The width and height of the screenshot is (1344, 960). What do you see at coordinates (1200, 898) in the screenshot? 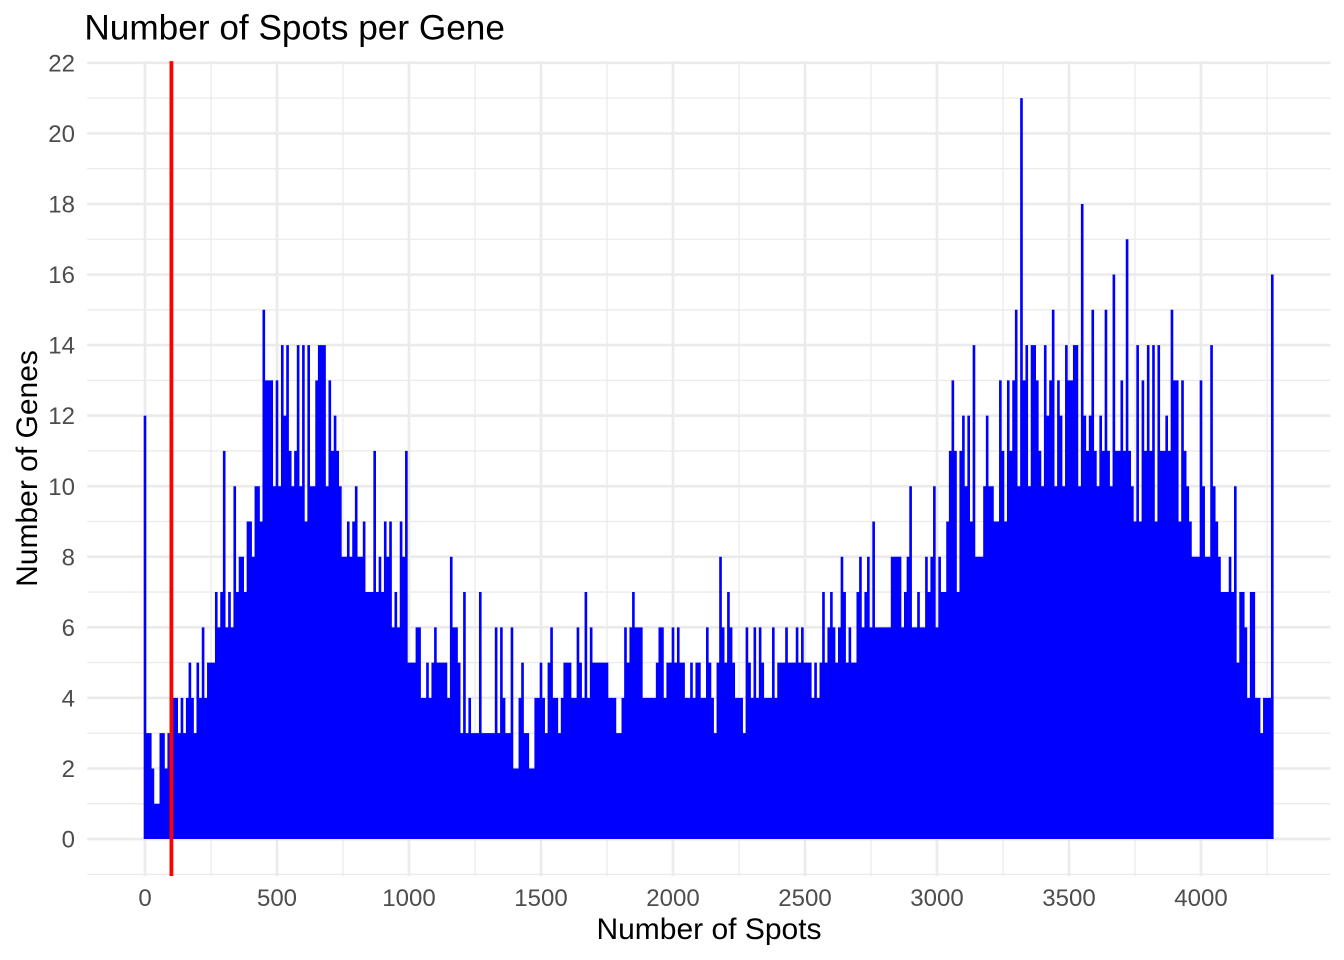
I see `svg-text: 4000` at bounding box center [1200, 898].